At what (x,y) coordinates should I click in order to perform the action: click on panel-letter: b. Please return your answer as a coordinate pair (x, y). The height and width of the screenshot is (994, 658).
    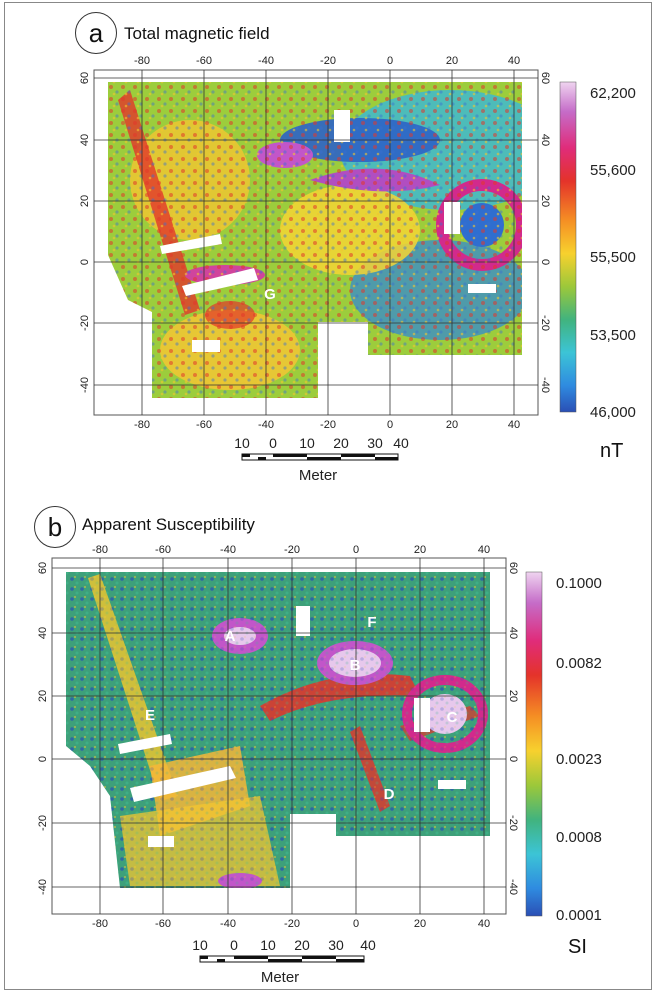
    Looking at the image, I should click on (55, 527).